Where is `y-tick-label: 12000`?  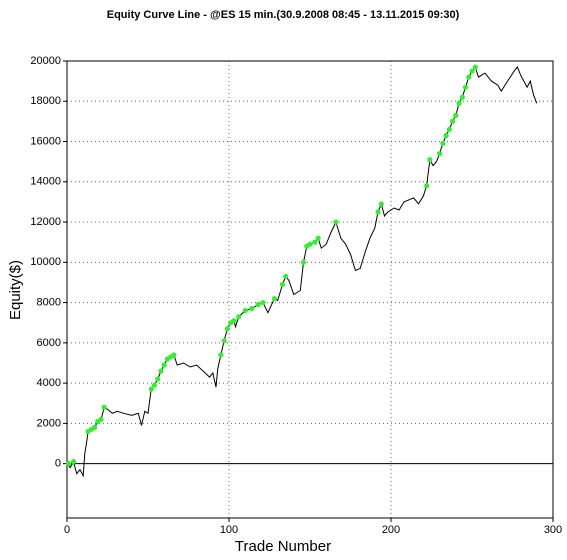 y-tick-label: 12000 is located at coordinates (45, 222).